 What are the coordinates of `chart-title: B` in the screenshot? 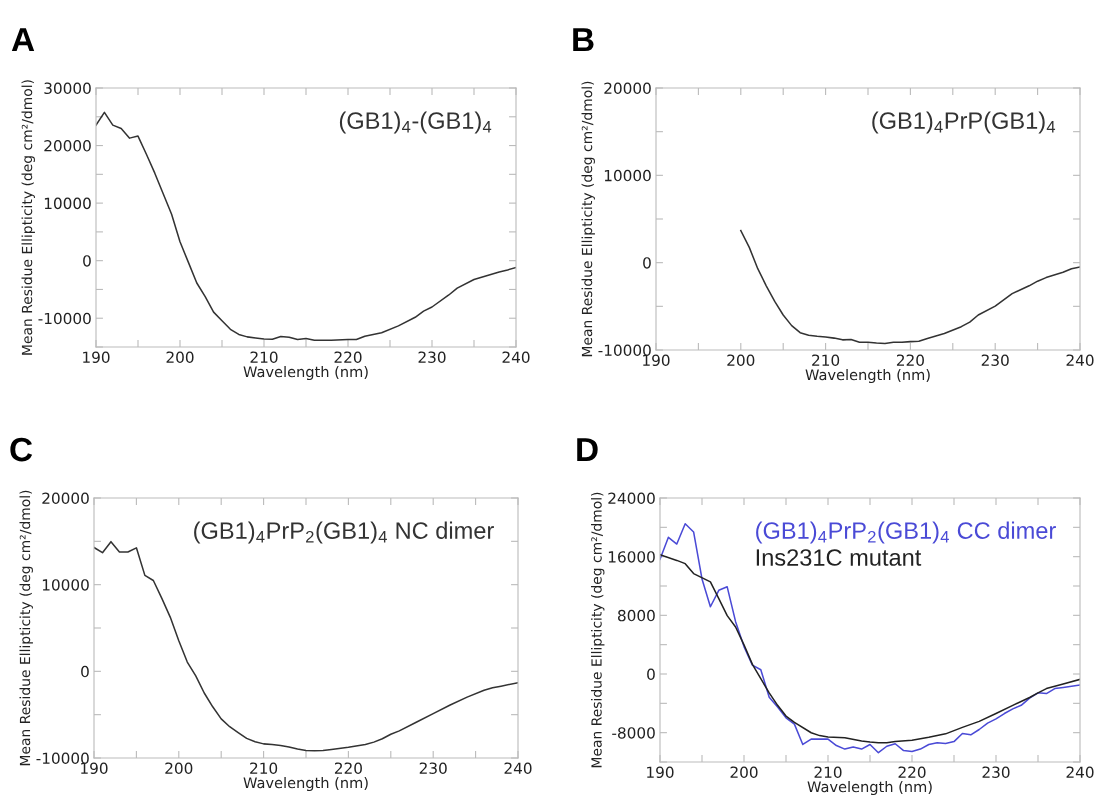 It's located at (583, 40).